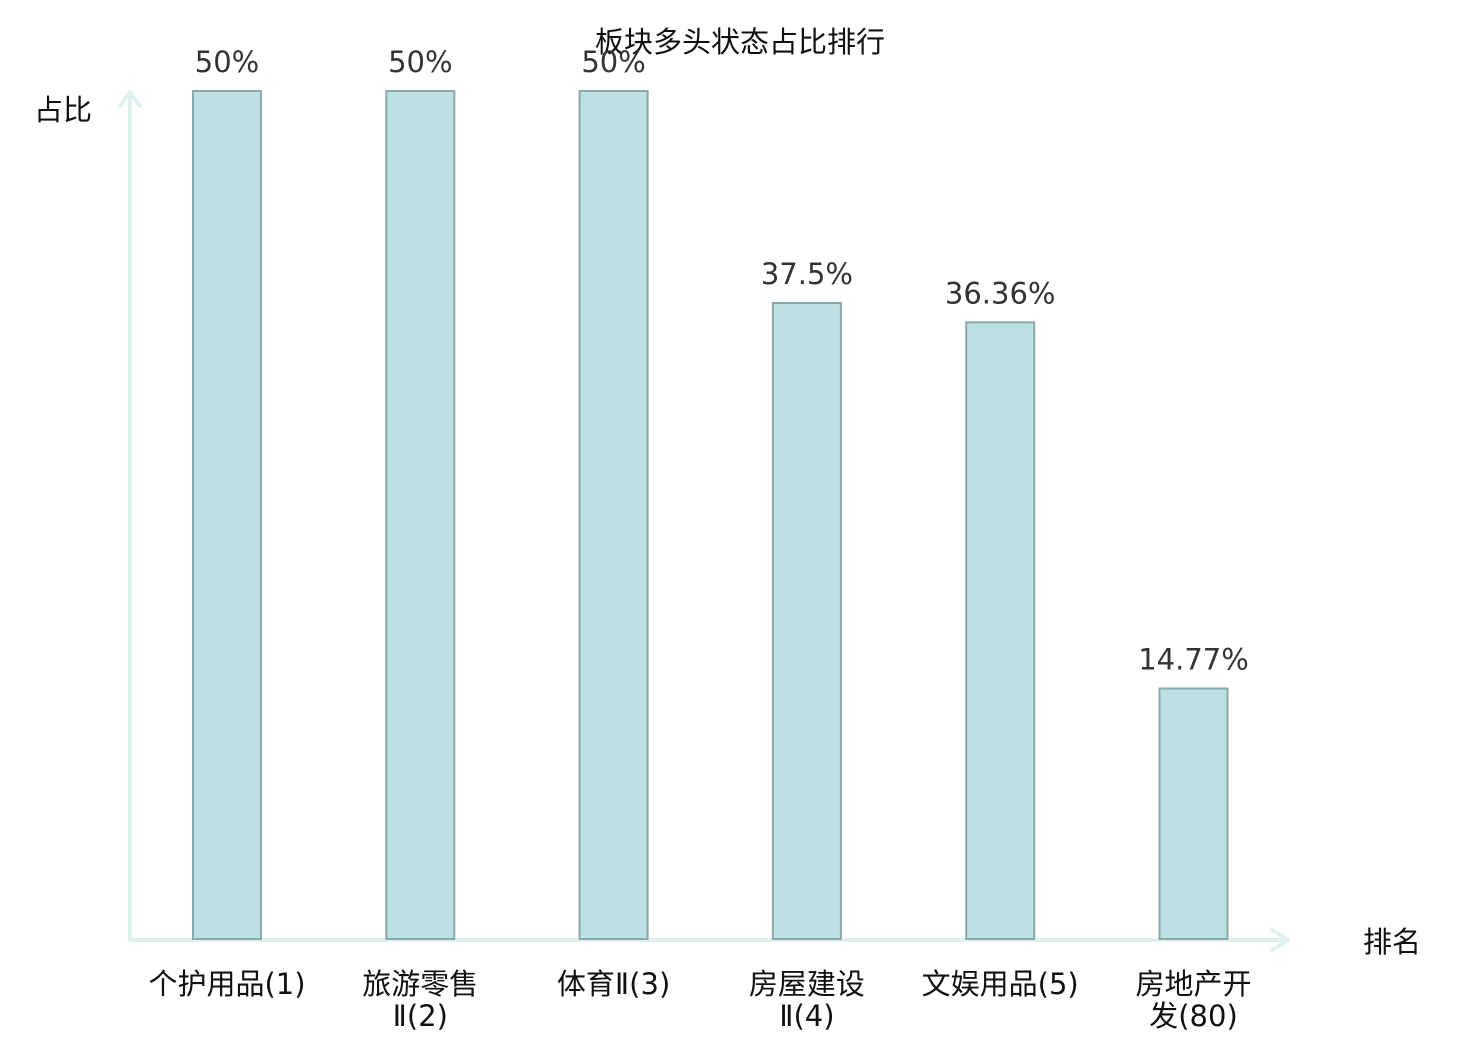 This screenshot has width=1480, height=1040. I want to click on category-label-6: 房地产开发(80), so click(1193, 1000).